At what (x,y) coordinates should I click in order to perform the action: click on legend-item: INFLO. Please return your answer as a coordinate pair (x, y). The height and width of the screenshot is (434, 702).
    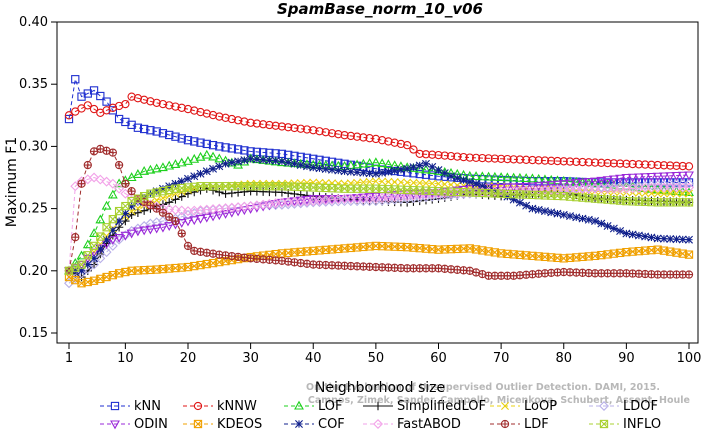
    Looking at the image, I should click on (625, 424).